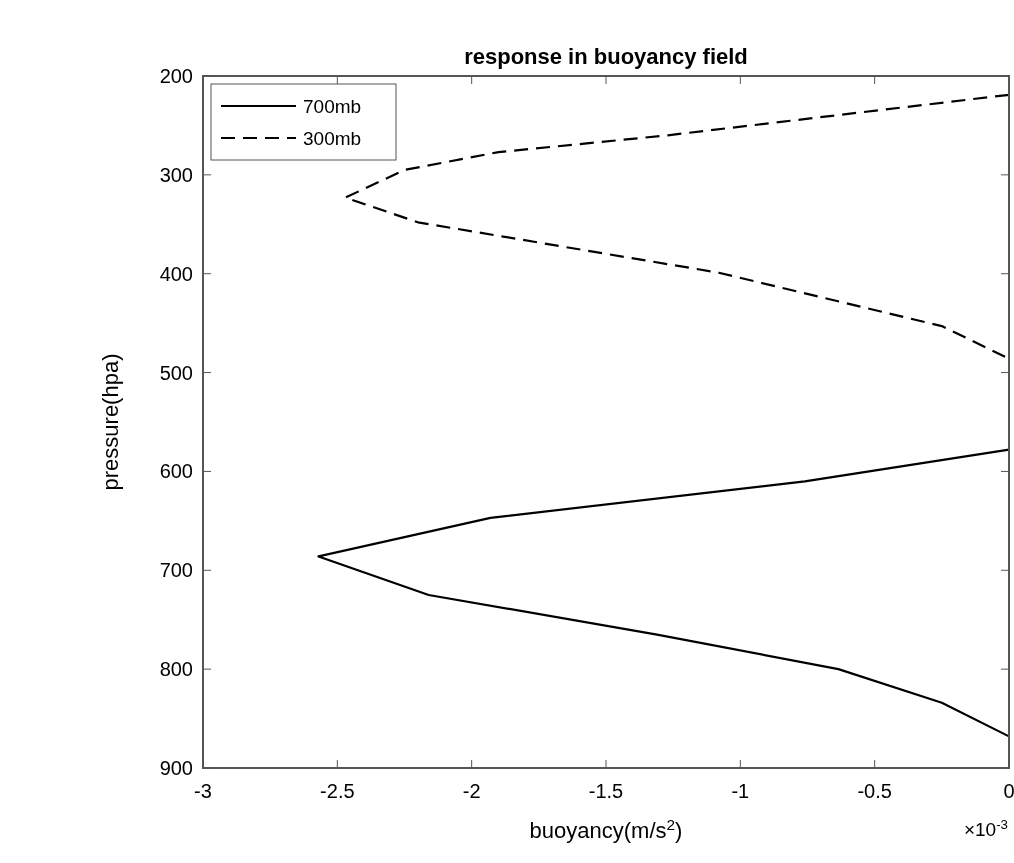 This screenshot has height=863, width=1014. I want to click on x-tick-label: -0.5, so click(874, 791).